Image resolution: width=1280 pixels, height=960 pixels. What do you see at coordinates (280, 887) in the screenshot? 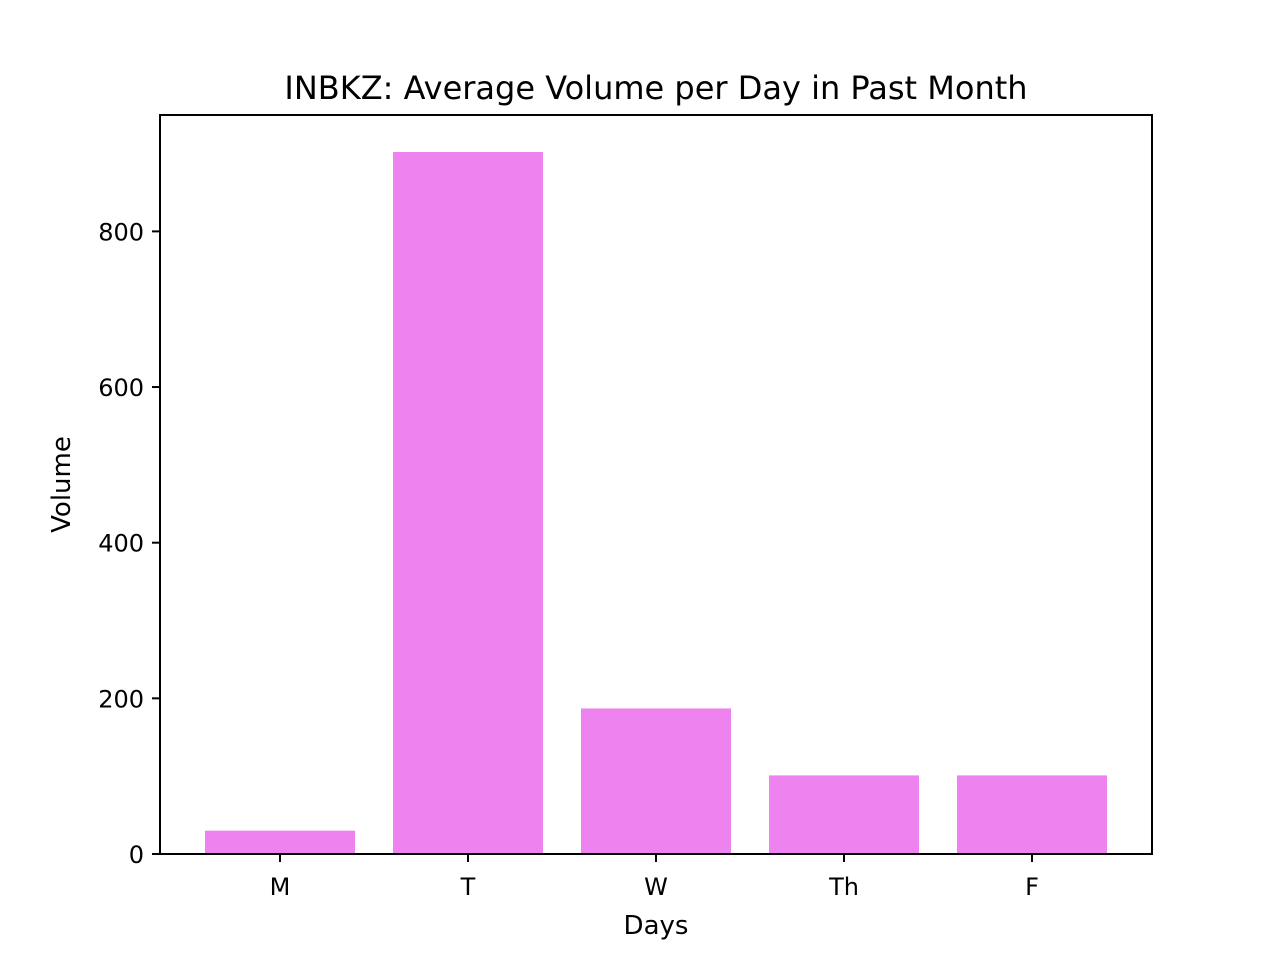
I see `x-tick-label: M` at bounding box center [280, 887].